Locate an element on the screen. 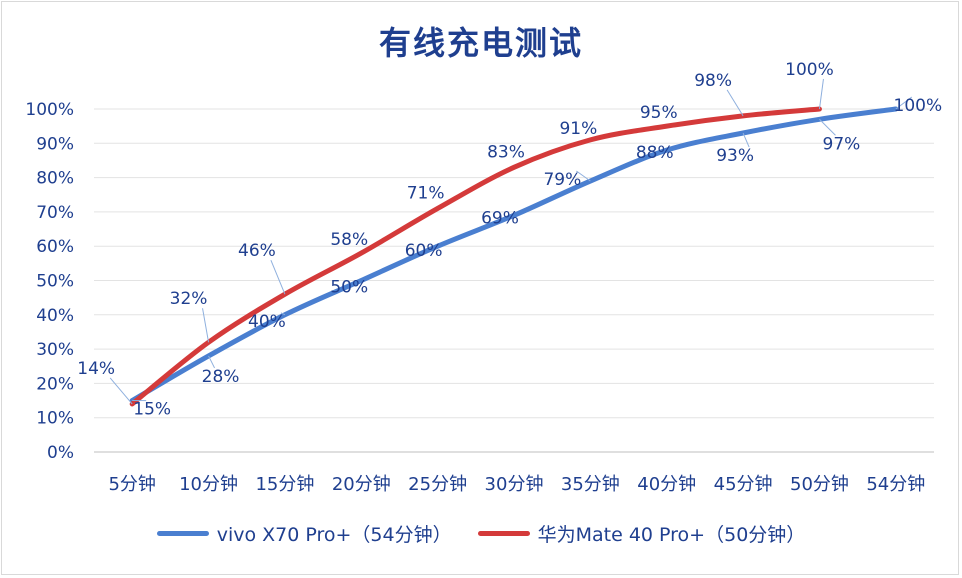 The width and height of the screenshot is (962, 578). data-label-vivo: 69% is located at coordinates (500, 218).